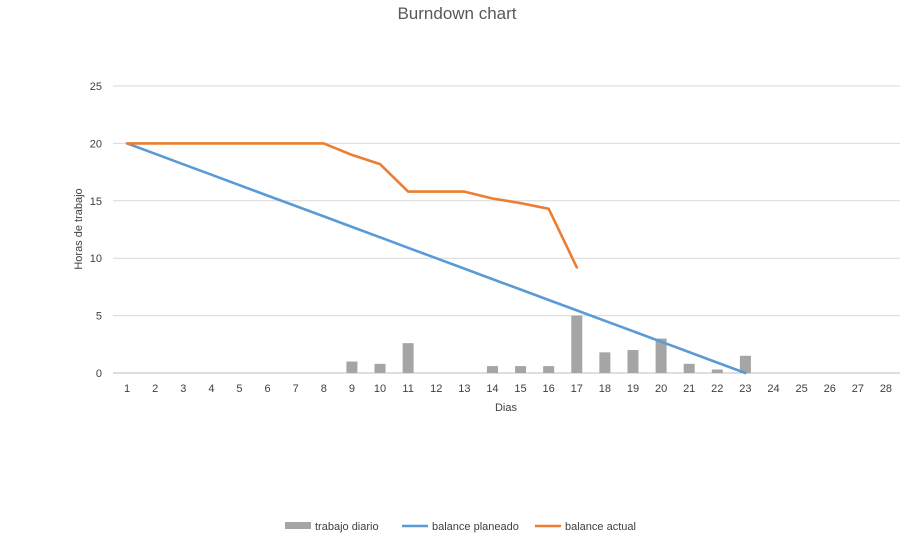 The width and height of the screenshot is (915, 539). I want to click on x-axis-label: Dias, so click(506, 408).